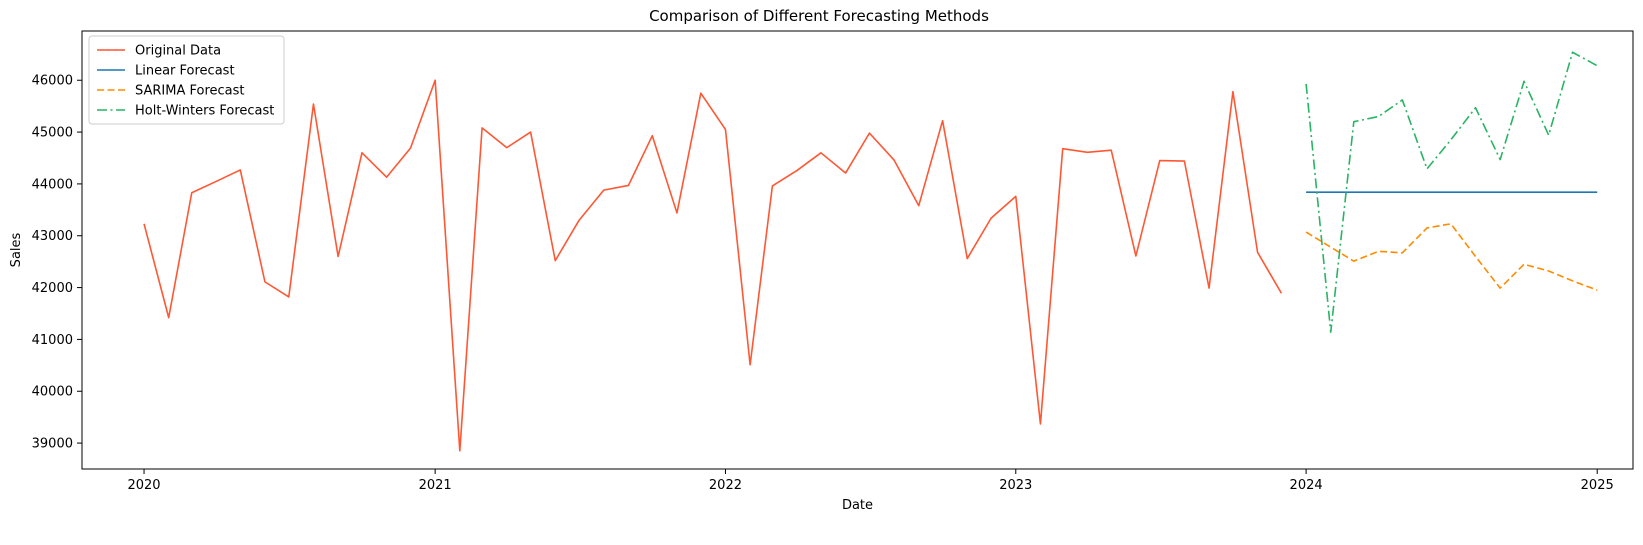 This screenshot has width=1643, height=545. What do you see at coordinates (52, 340) in the screenshot?
I see `y-tick-label: 41000` at bounding box center [52, 340].